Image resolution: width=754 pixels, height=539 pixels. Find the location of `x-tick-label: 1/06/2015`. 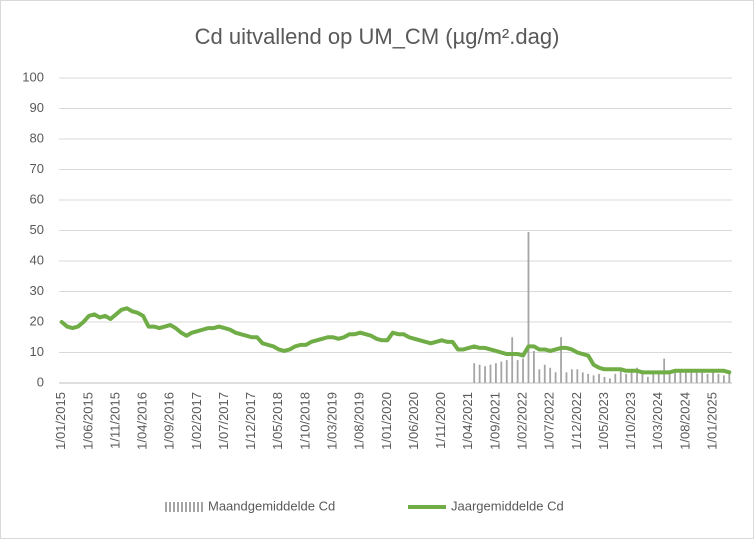

x-tick-label: 1/06/2015 is located at coordinates (87, 421).